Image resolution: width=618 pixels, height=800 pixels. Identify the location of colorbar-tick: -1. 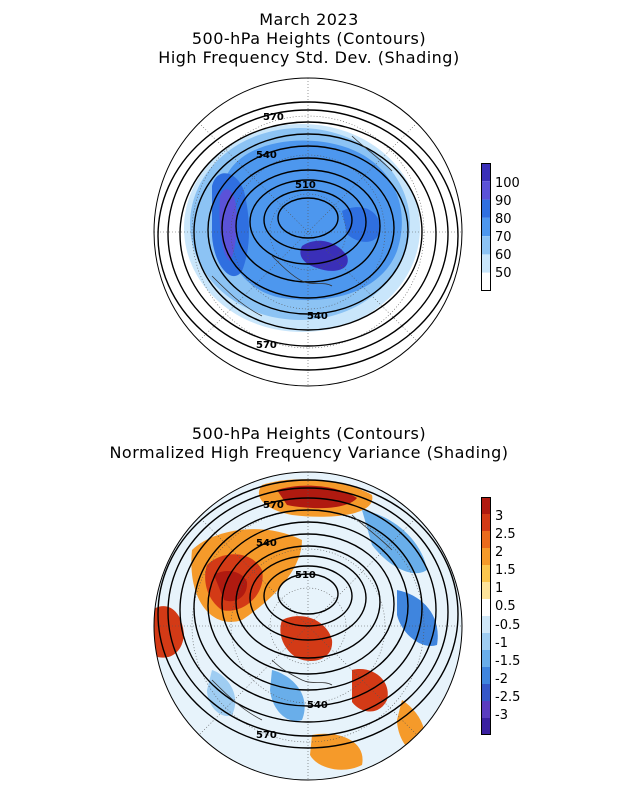
(501, 643).